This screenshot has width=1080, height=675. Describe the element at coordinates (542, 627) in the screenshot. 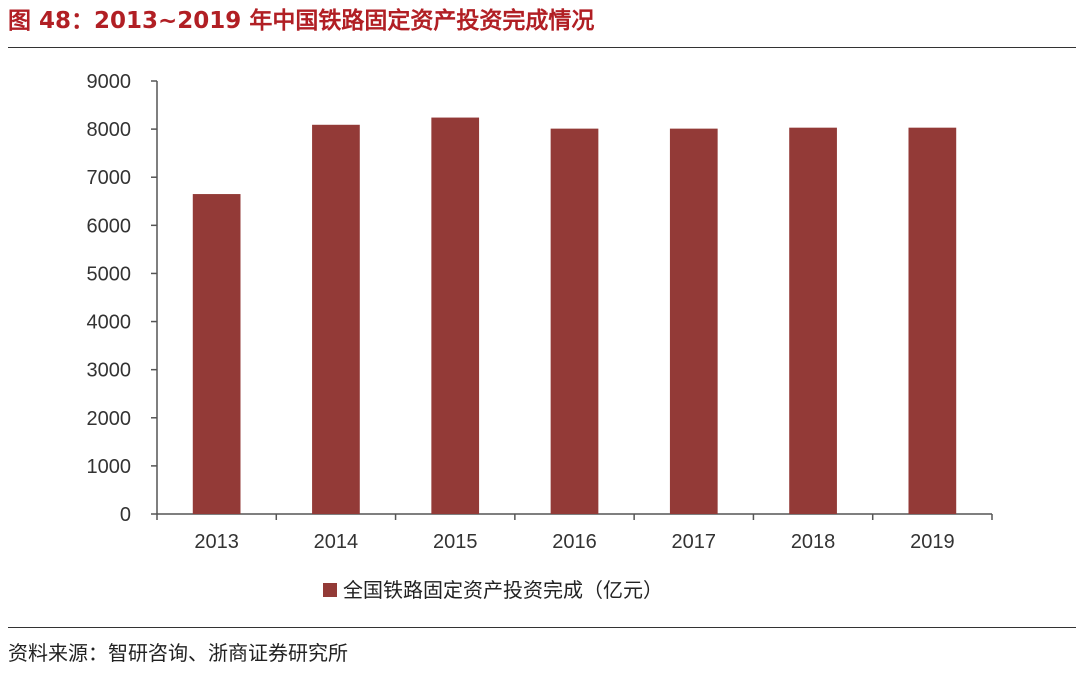

I see `source-divider` at that location.